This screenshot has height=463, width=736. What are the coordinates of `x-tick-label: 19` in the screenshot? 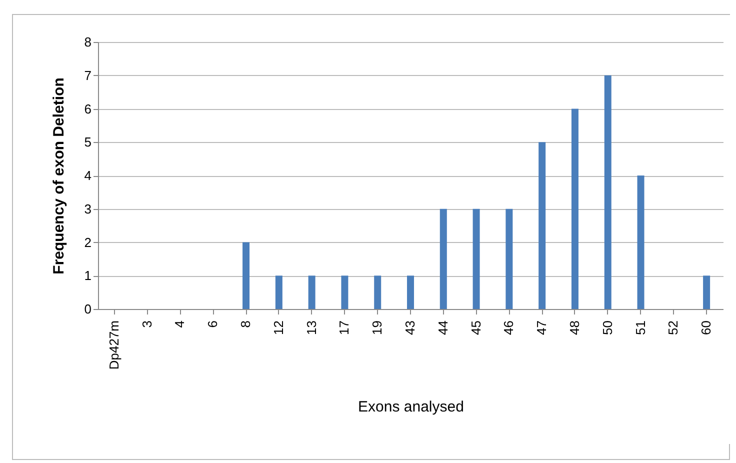 It's located at (377, 327).